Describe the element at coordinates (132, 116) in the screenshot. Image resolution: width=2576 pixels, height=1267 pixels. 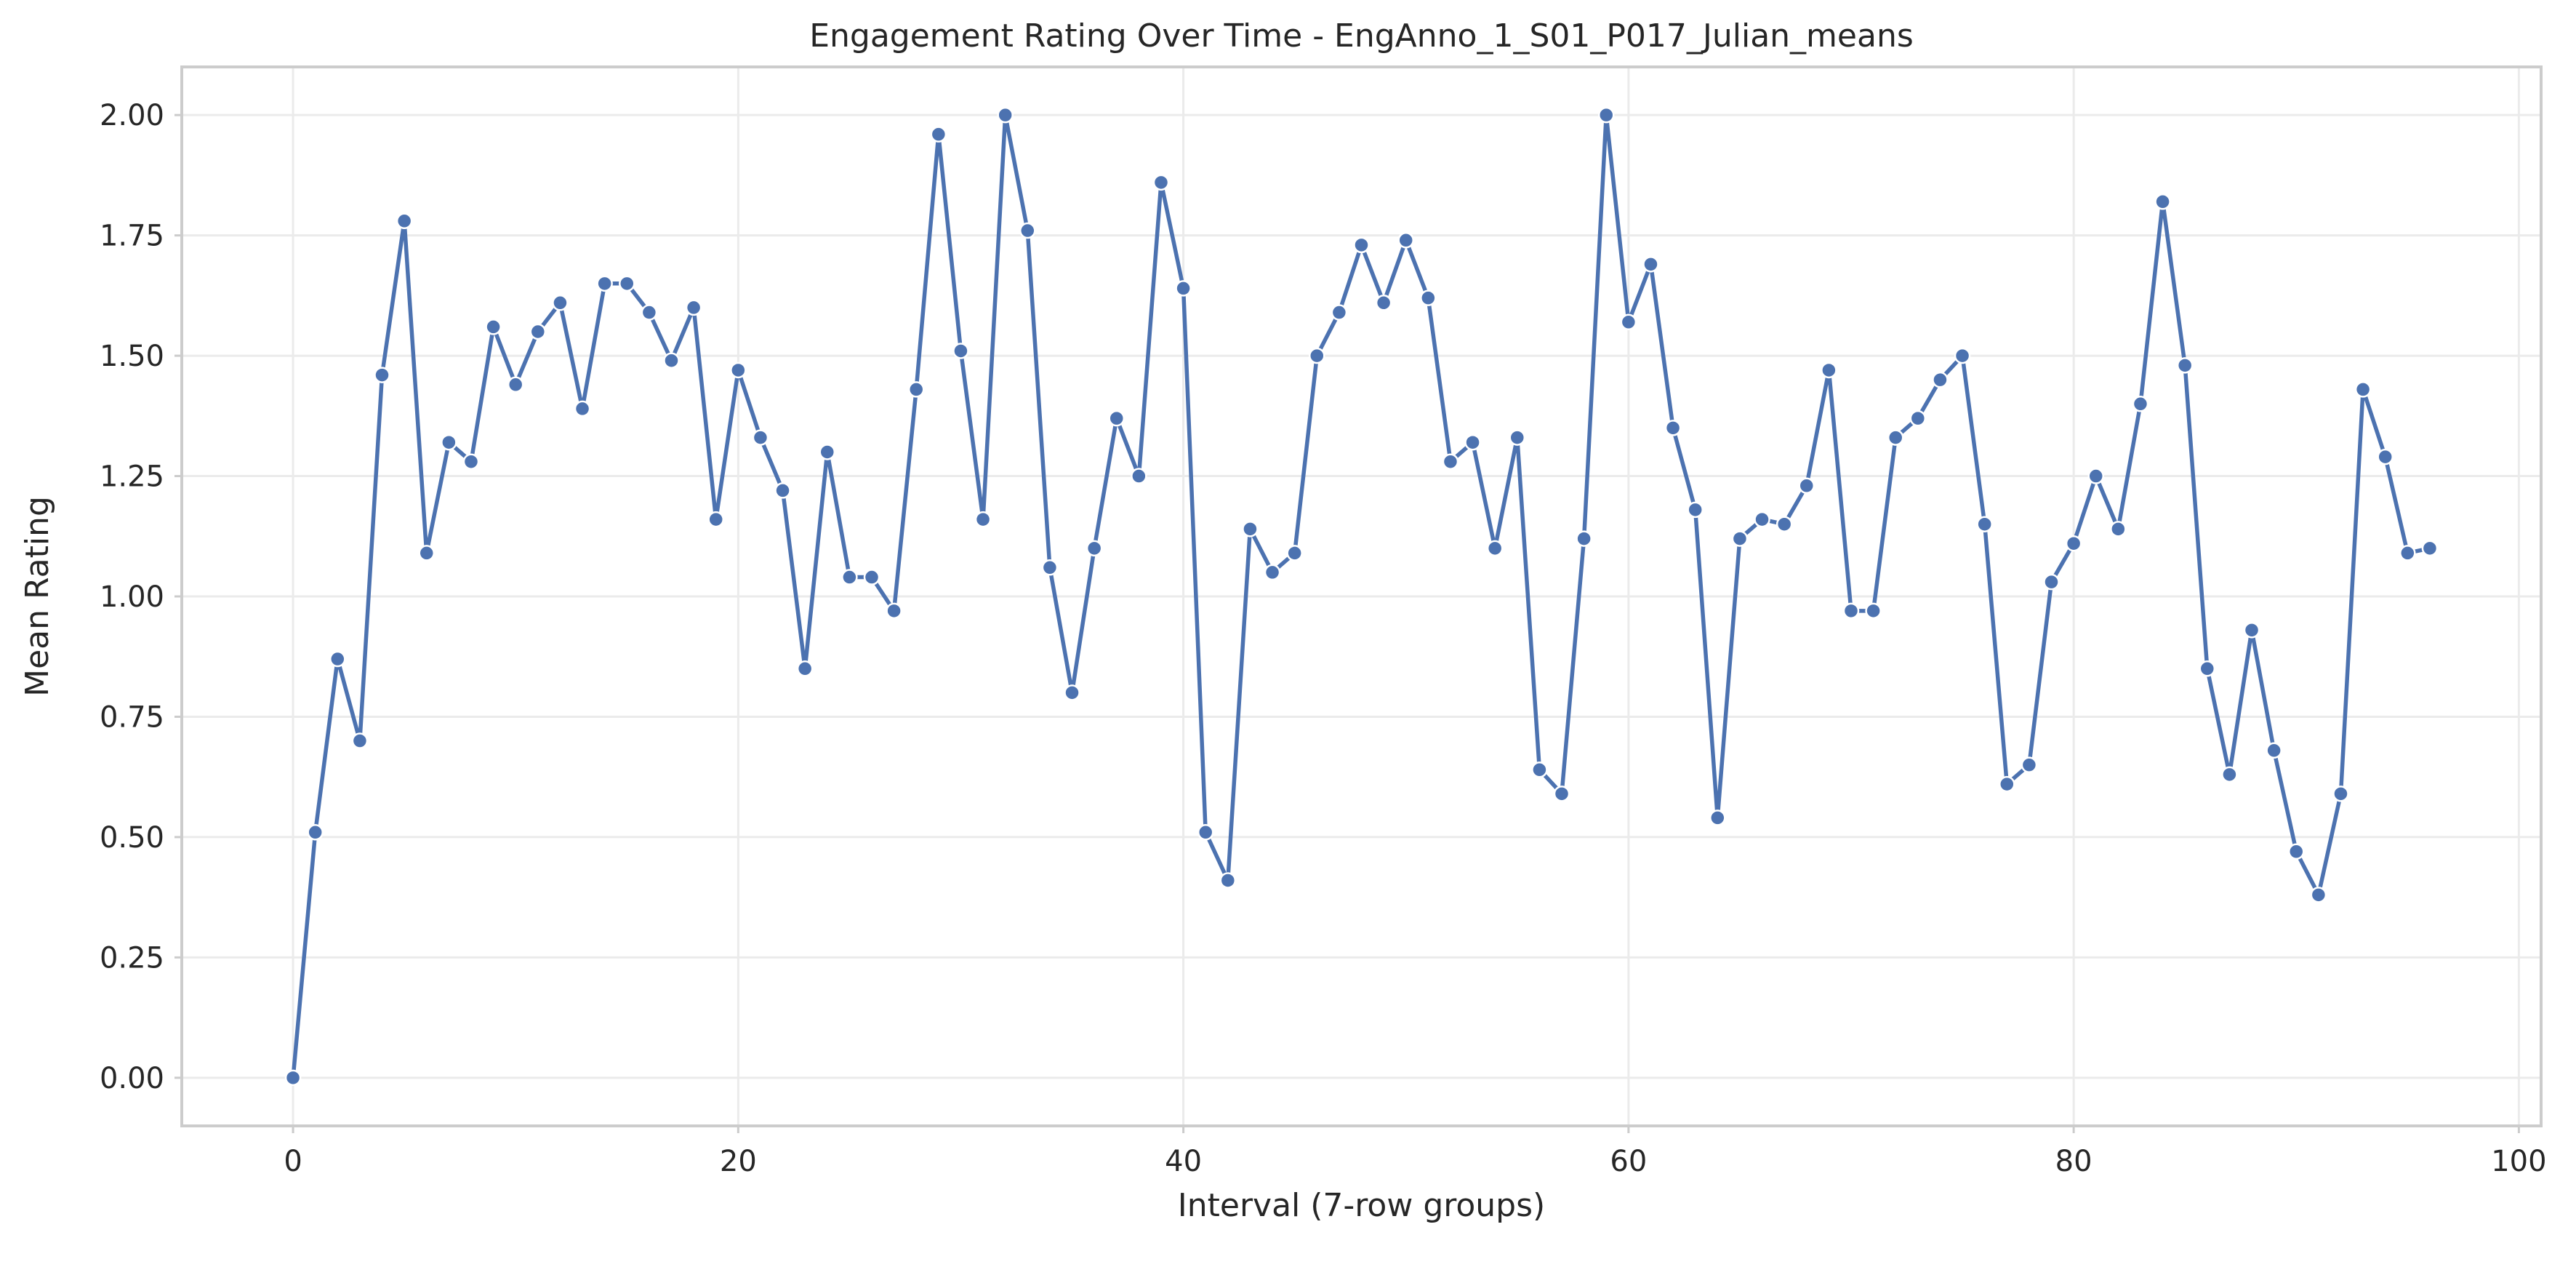
I see `y-tick-label: 2.00` at that location.